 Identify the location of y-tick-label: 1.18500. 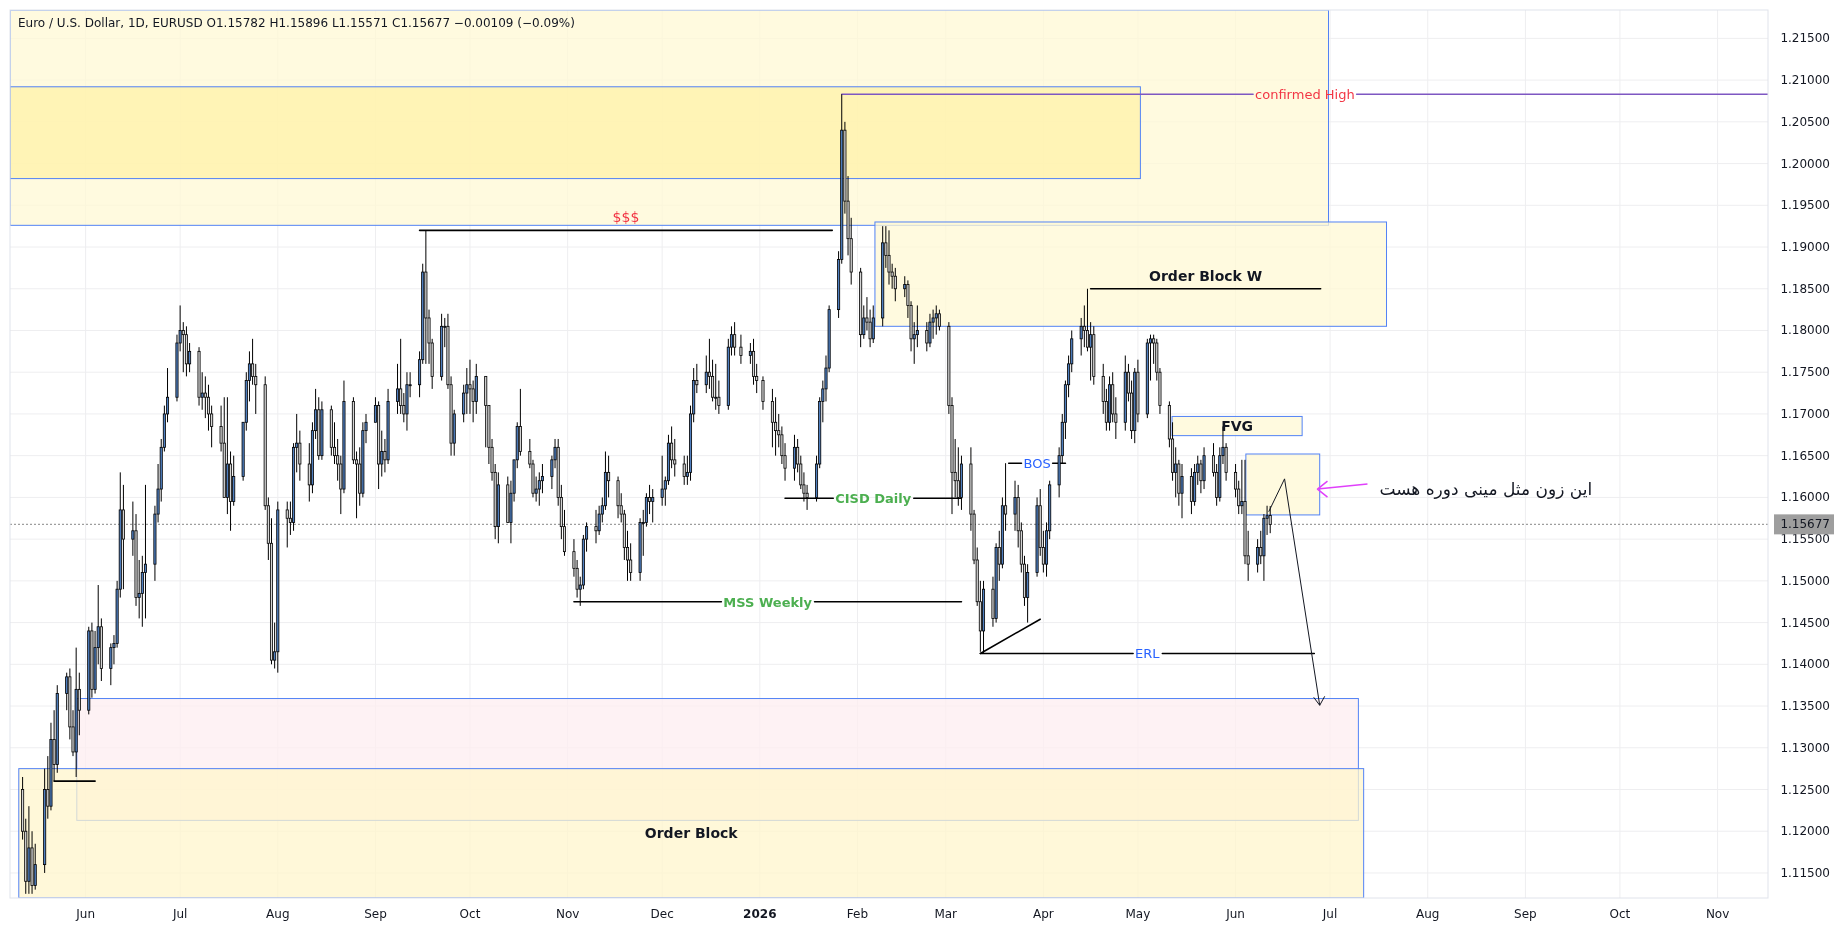
(1805, 288).